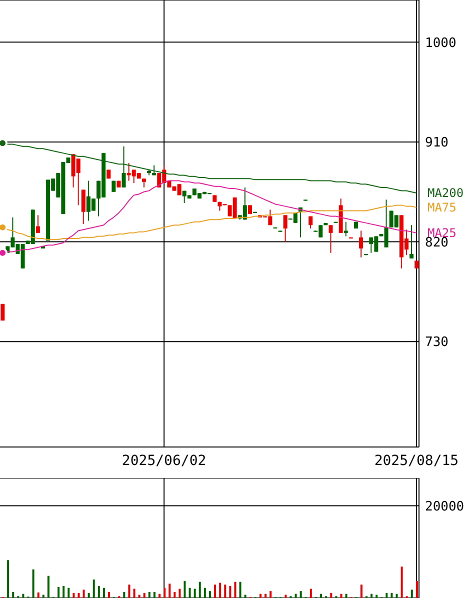 This screenshot has width=472, height=598. Describe the element at coordinates (436, 143) in the screenshot. I see `y-tick-label: 910` at that location.